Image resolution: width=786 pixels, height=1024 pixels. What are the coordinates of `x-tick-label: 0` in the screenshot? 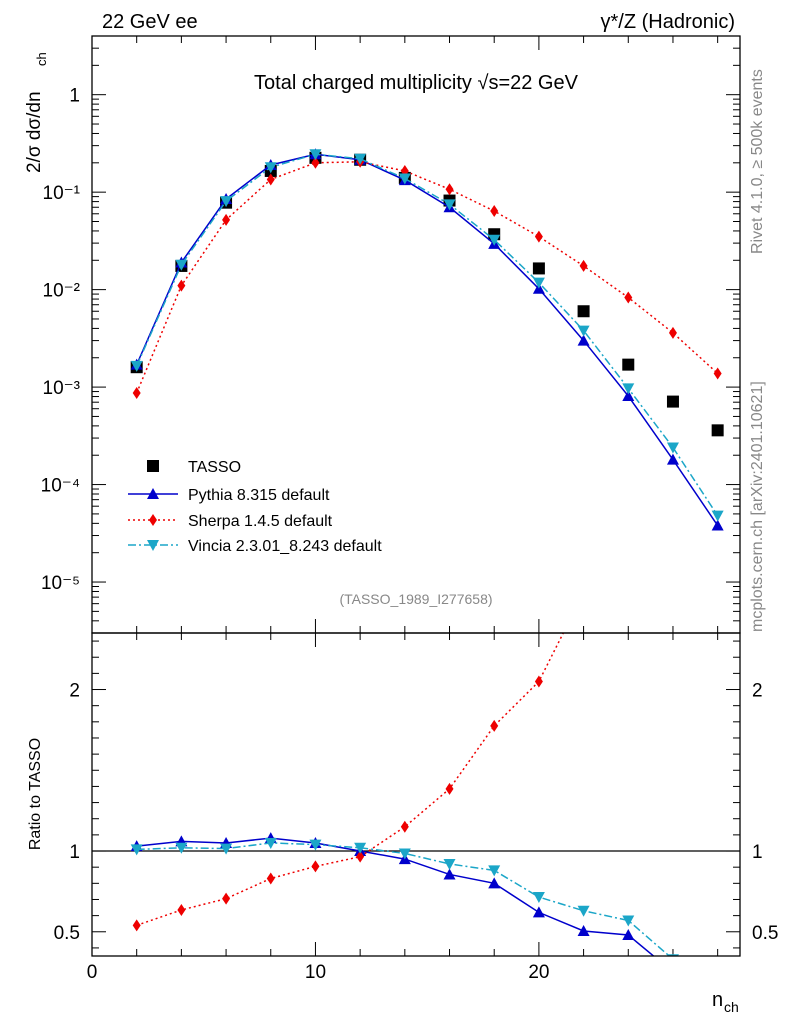 It's located at (92, 972).